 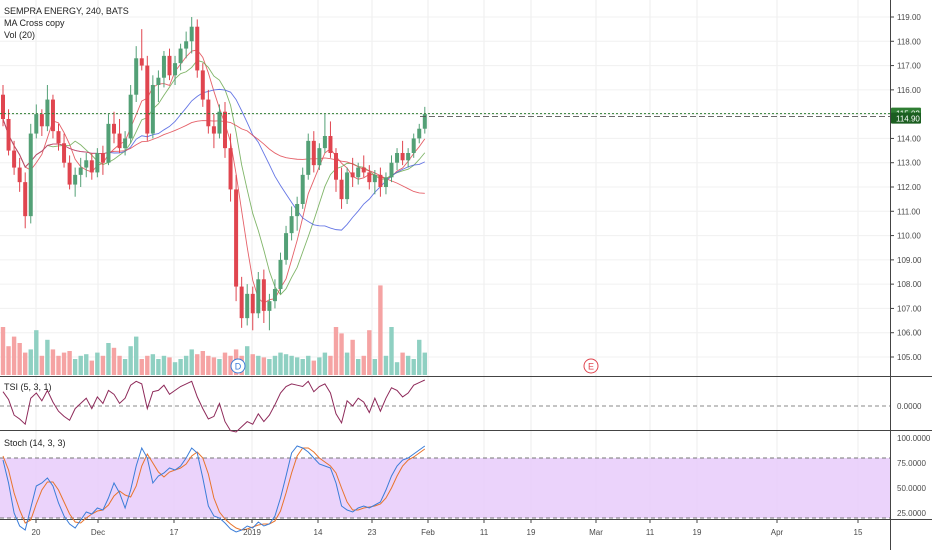 I want to click on price-tick-label-10: 109.00, so click(x=909, y=260).